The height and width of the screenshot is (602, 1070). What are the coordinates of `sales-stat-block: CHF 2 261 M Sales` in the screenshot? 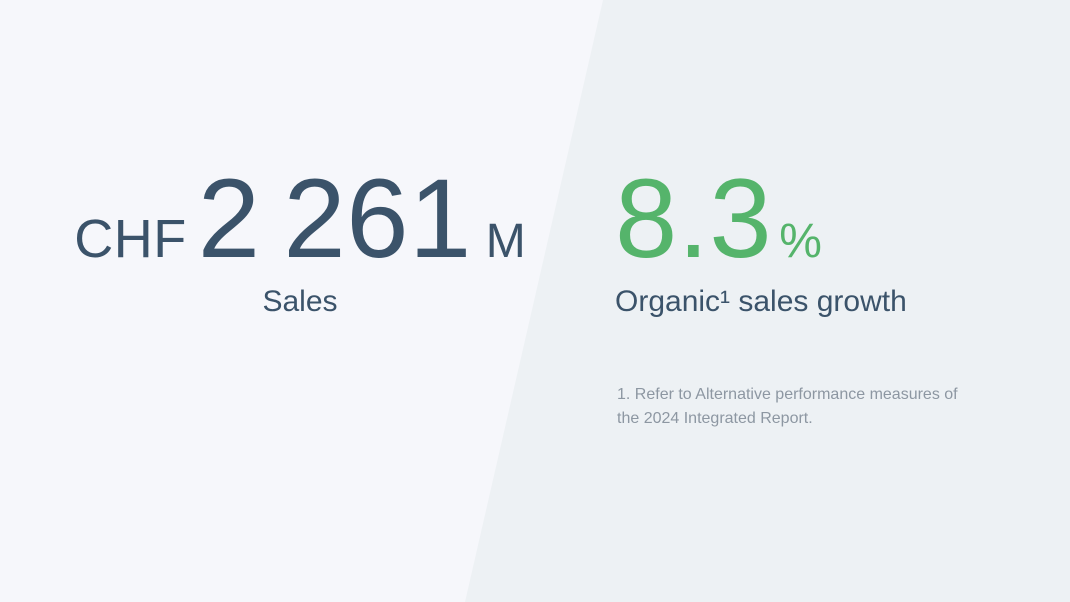 It's located at (300, 240).